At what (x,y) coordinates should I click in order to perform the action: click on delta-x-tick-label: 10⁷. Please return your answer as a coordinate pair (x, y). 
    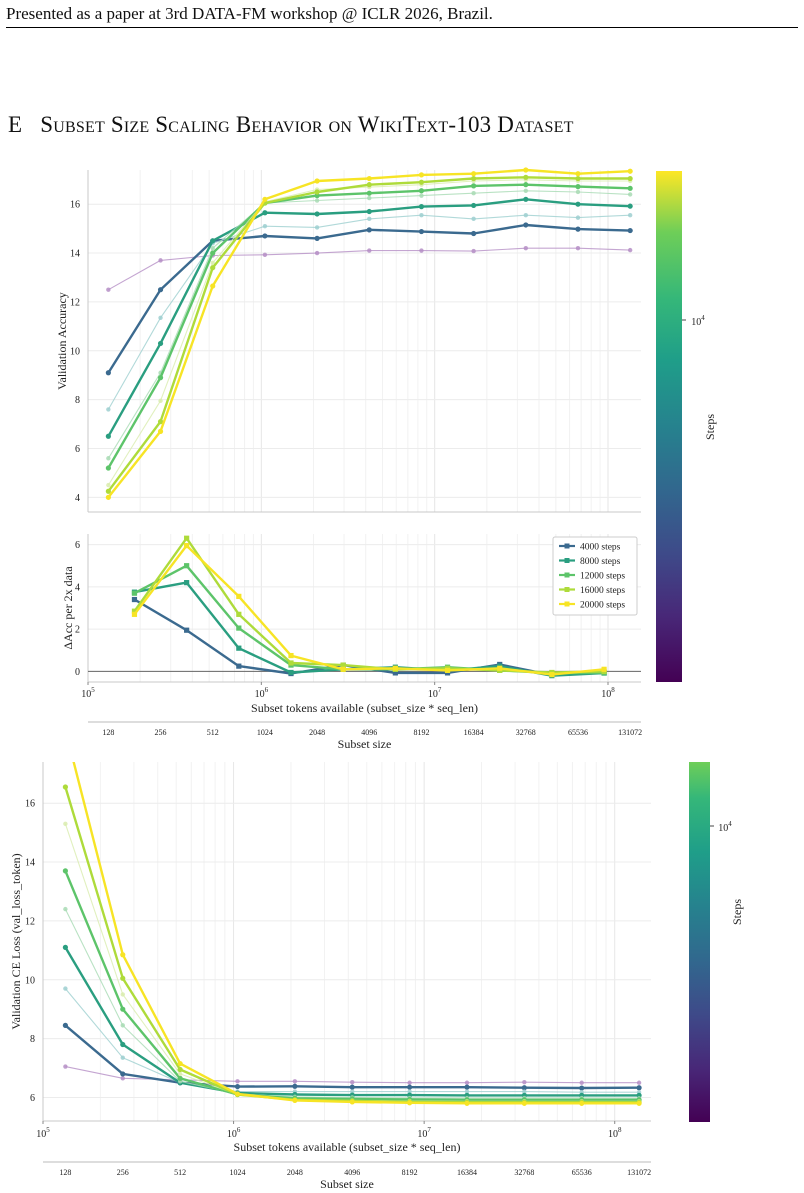
    Looking at the image, I should click on (435, 693).